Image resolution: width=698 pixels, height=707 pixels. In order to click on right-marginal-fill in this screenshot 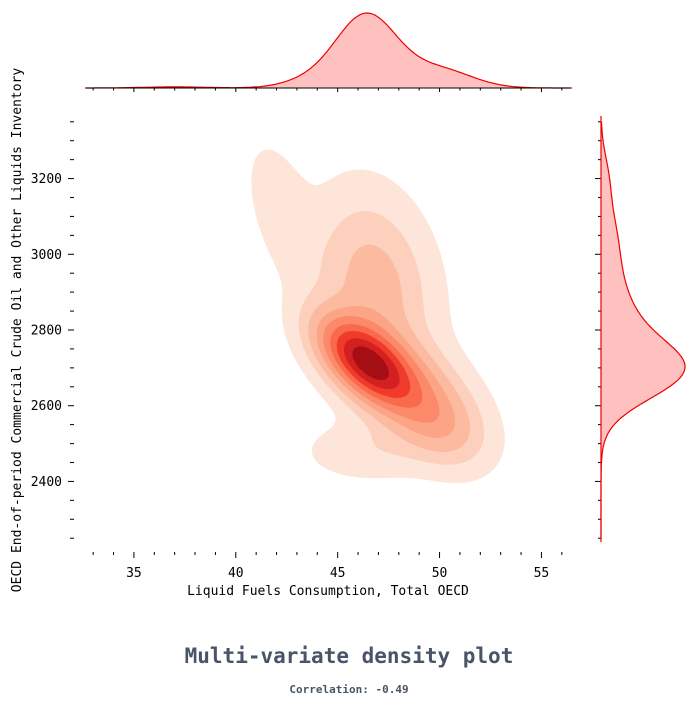, I will do `click(643, 330)`.